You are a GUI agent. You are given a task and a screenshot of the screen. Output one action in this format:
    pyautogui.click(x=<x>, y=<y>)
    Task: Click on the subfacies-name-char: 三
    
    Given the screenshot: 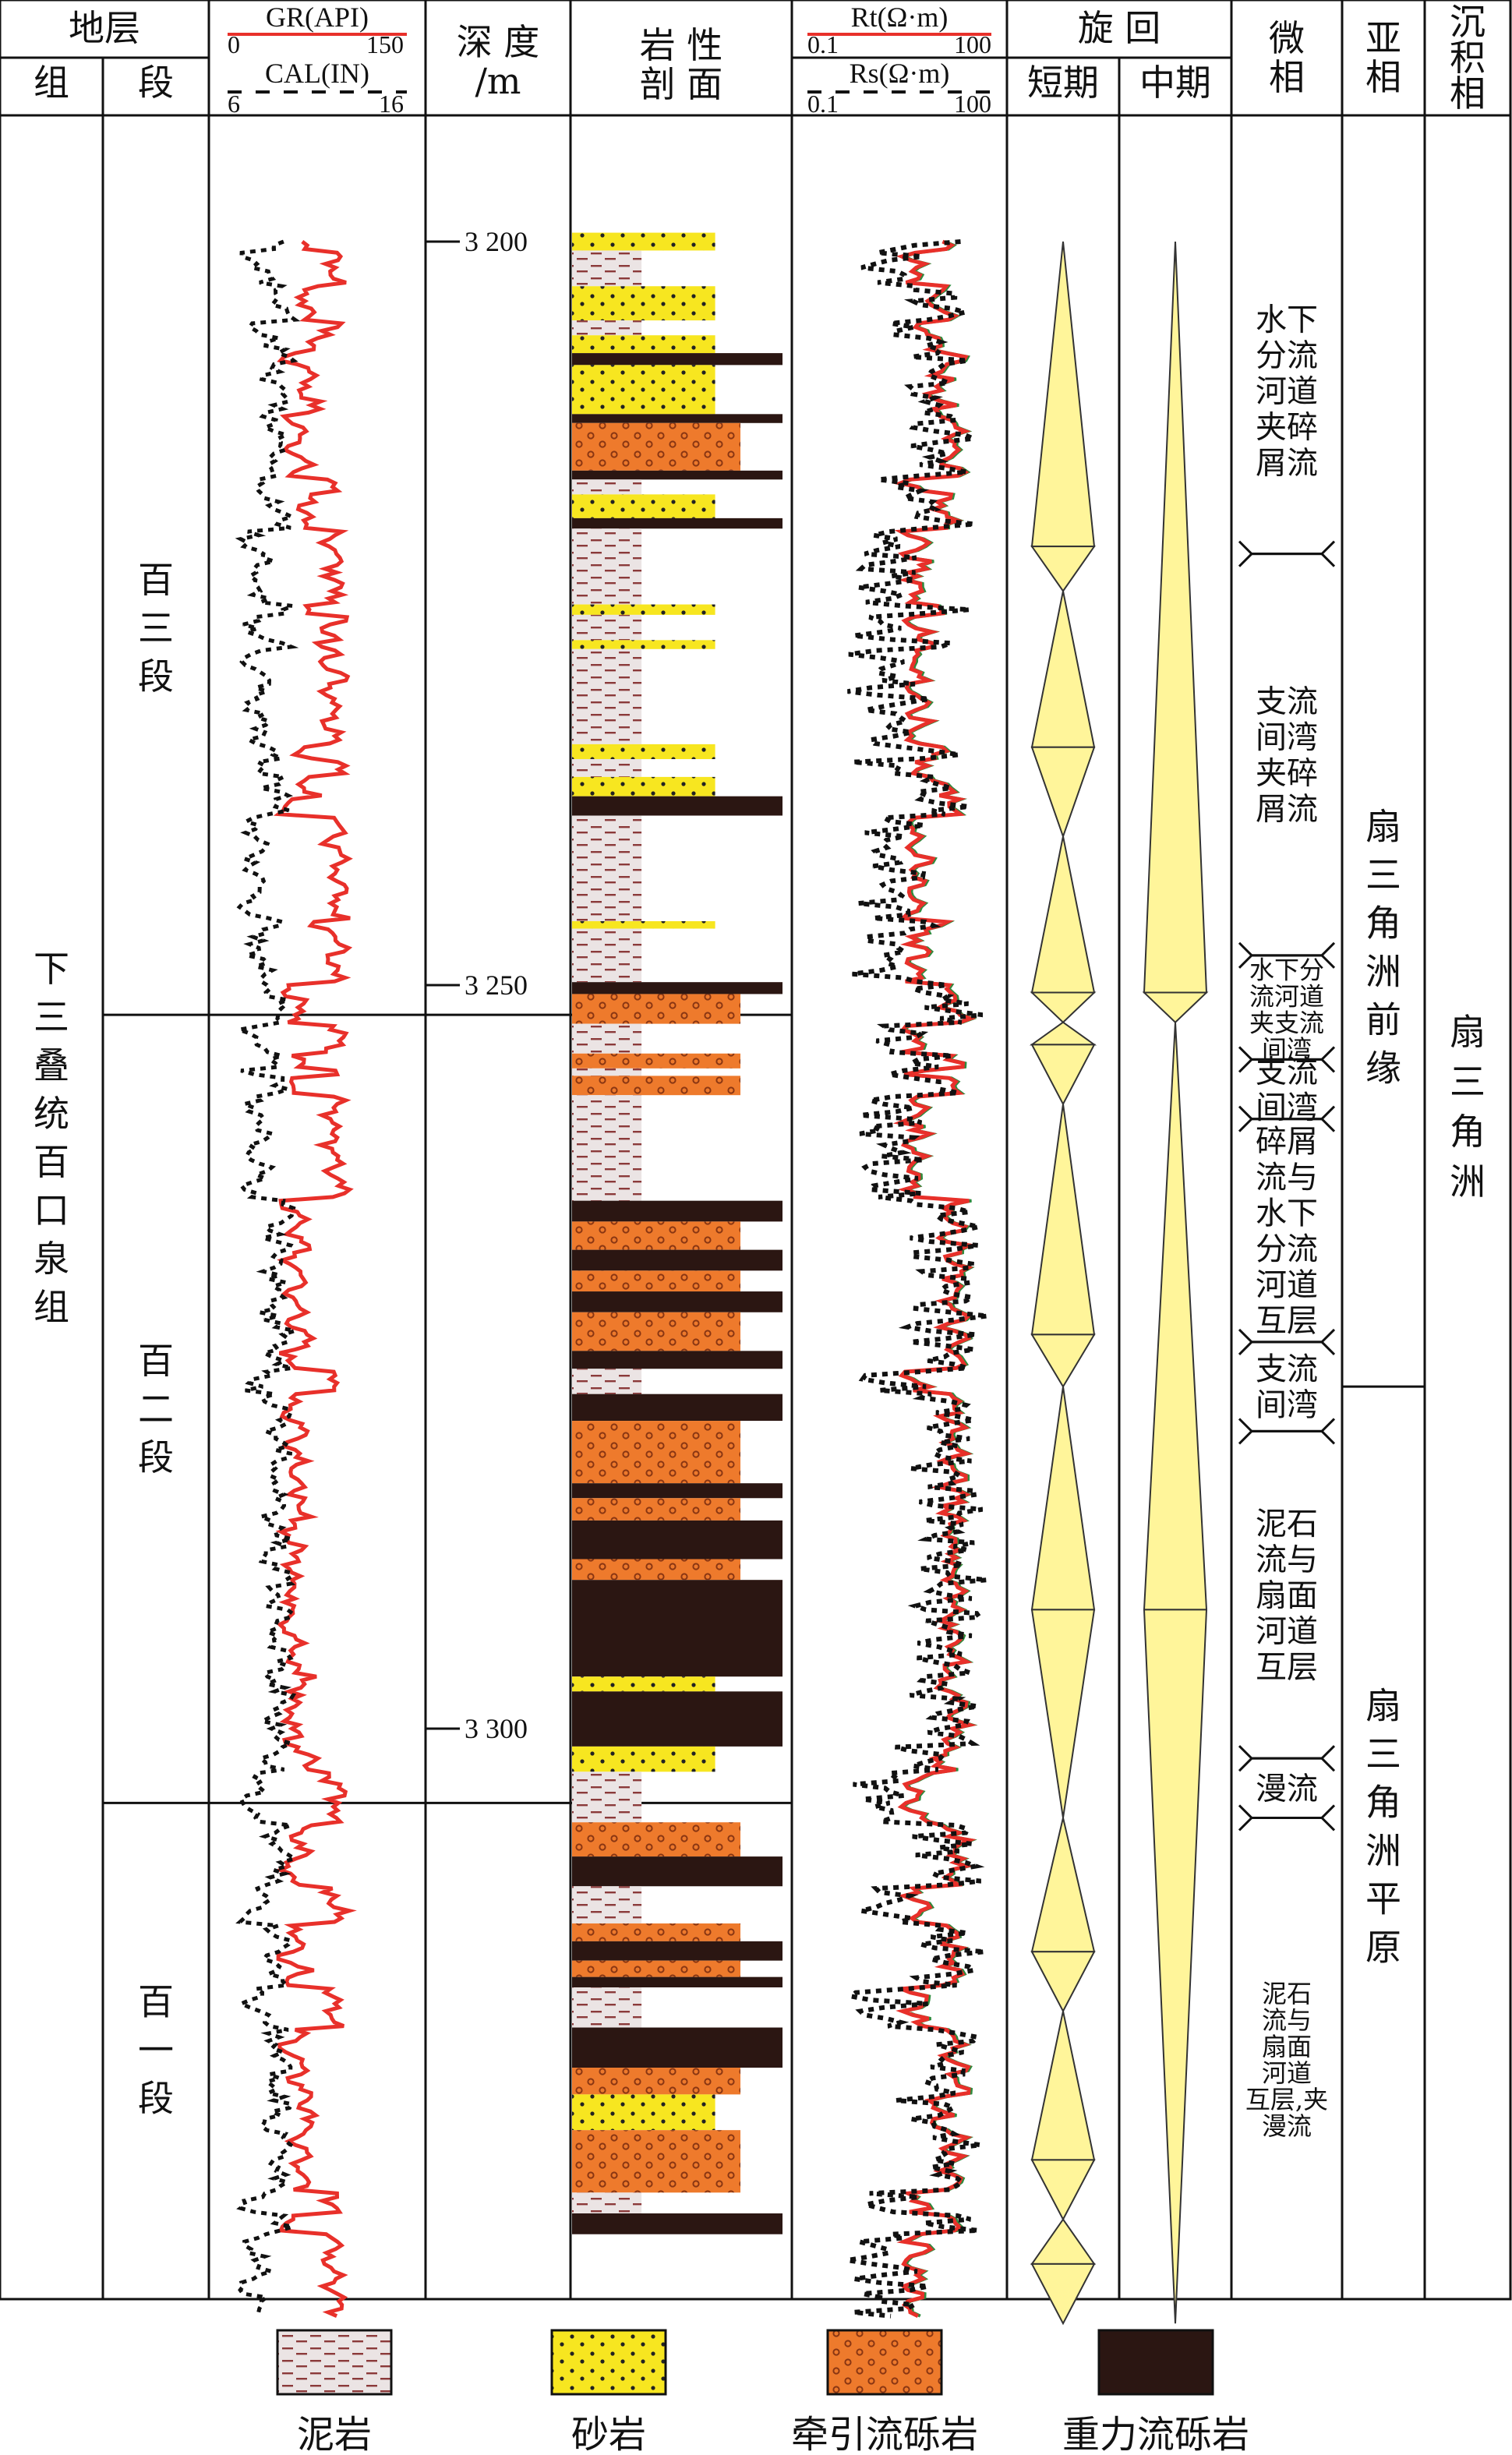 What is the action you would take?
    pyautogui.click(x=1383, y=874)
    